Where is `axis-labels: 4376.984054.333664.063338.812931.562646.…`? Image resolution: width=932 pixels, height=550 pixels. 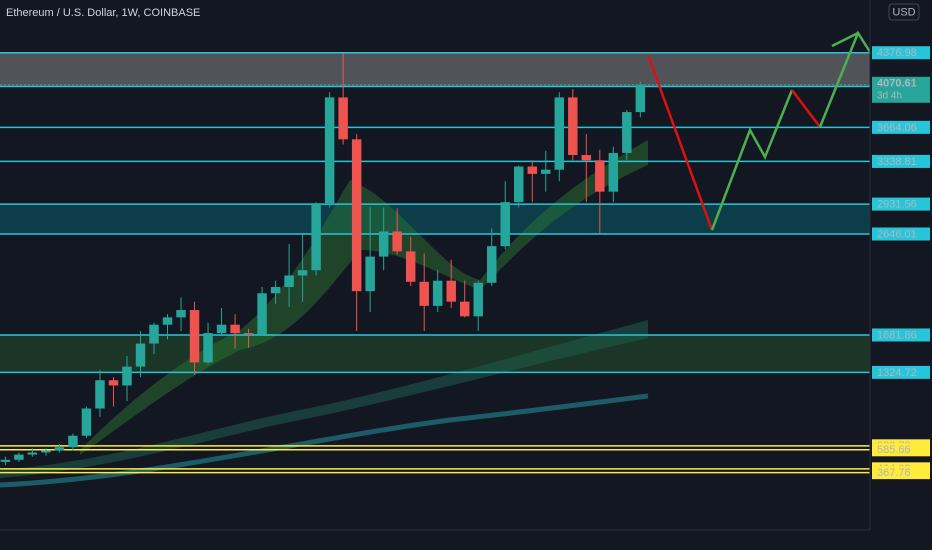
axis-labels: 4376.984054.333664.063338.812931.562646.… is located at coordinates (901, 263).